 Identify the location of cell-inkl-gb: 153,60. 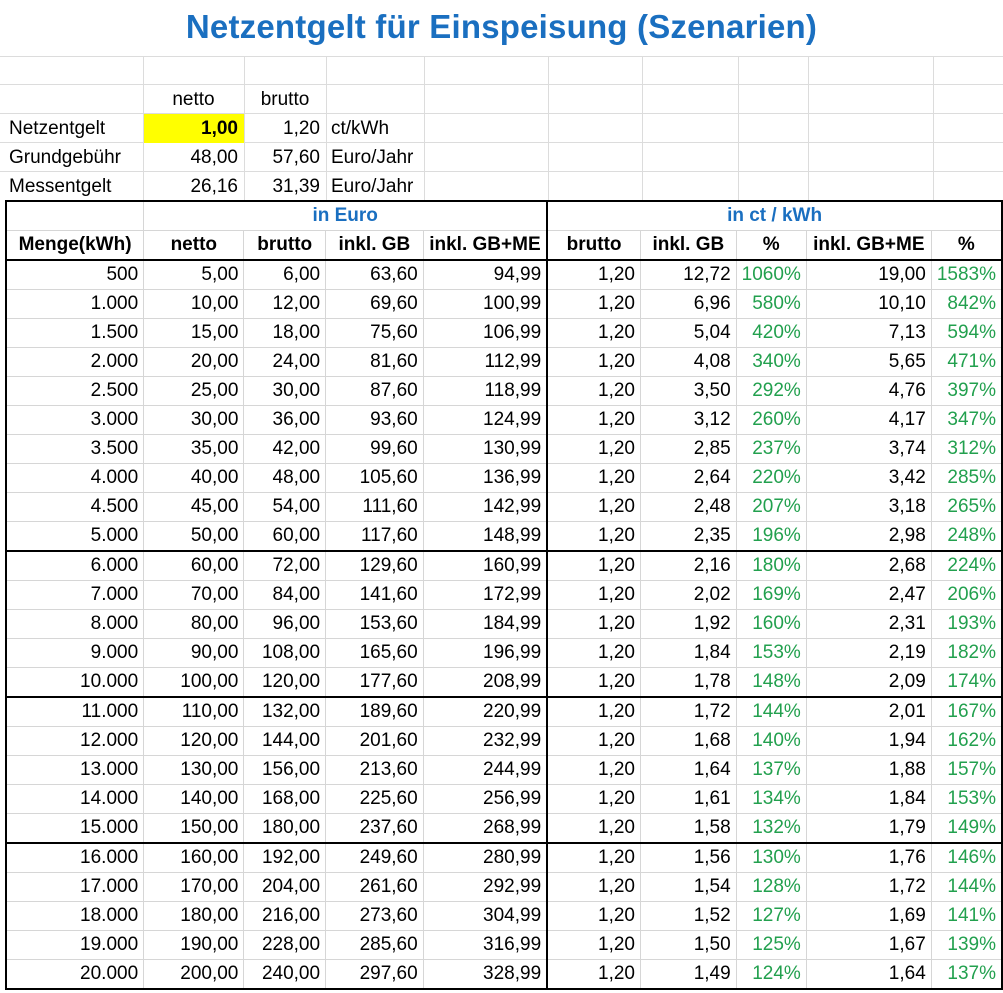
(374, 624).